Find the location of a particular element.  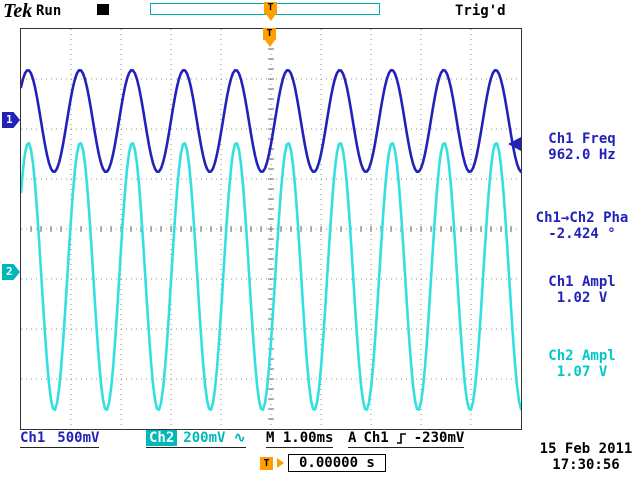

measurement-ch1-ch2-phase: Ch1→Ch2 Pha -2.424 ° is located at coordinates (582, 226).